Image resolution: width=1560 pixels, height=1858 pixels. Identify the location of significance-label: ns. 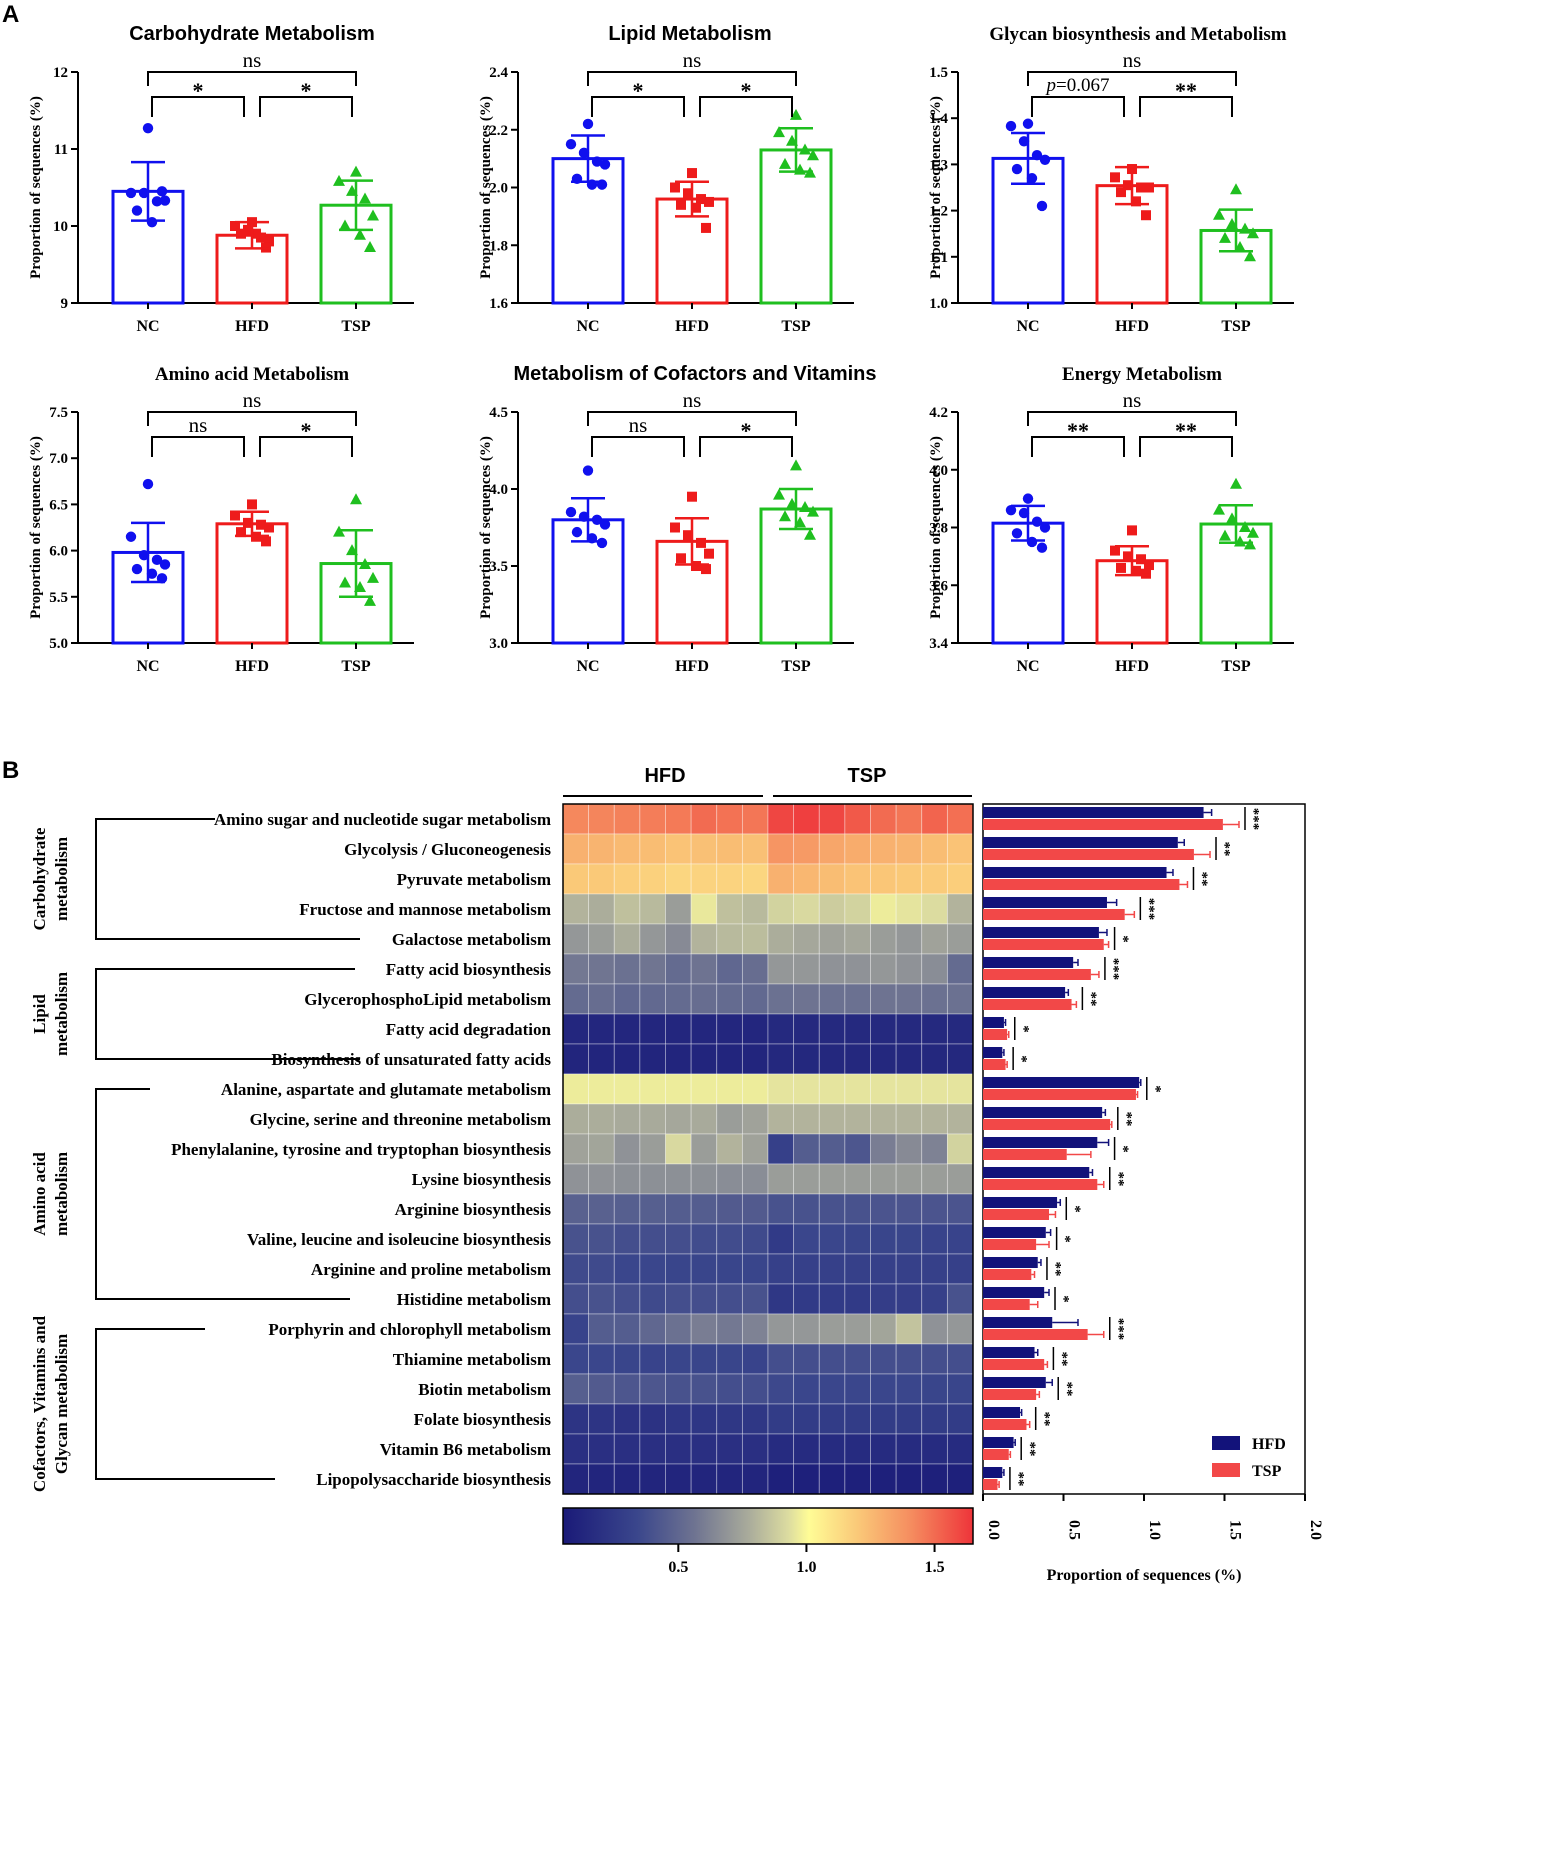
(252, 400).